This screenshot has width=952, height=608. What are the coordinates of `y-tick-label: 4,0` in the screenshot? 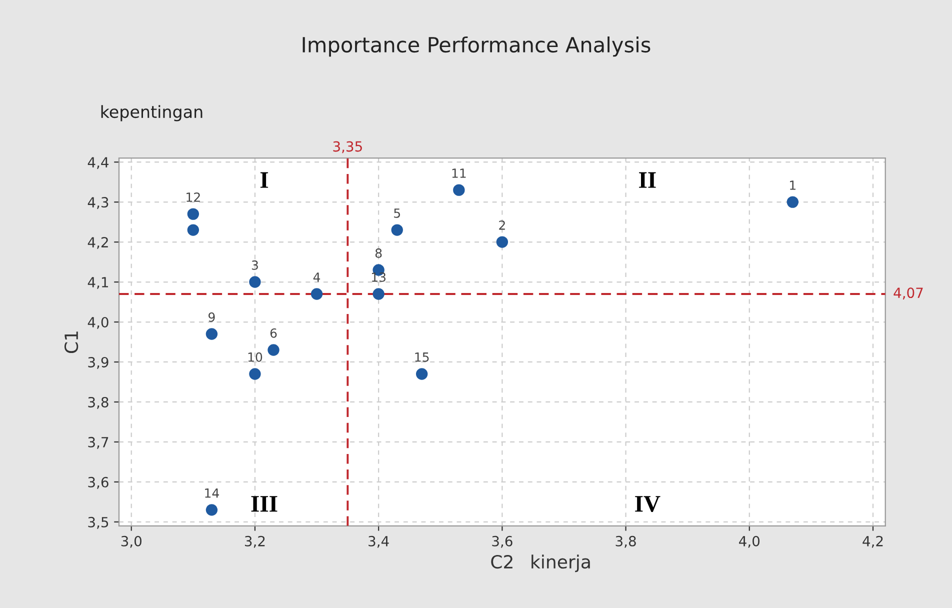 It's located at (98, 322).